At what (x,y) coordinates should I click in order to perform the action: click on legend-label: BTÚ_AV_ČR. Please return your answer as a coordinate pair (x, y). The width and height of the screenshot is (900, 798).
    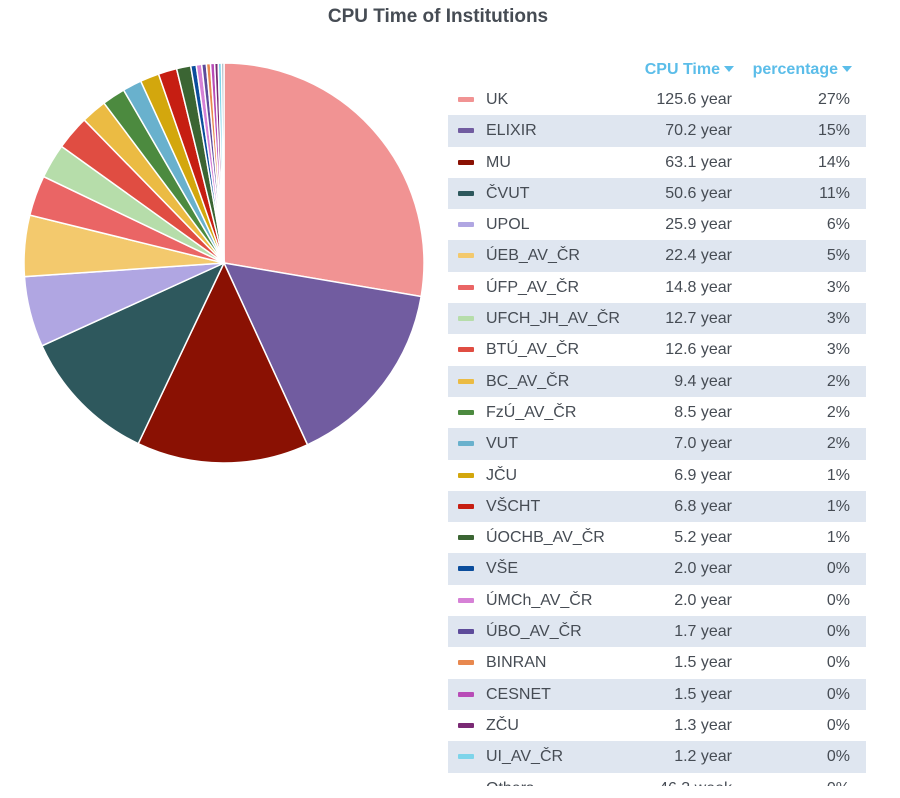
    Looking at the image, I should click on (533, 350).